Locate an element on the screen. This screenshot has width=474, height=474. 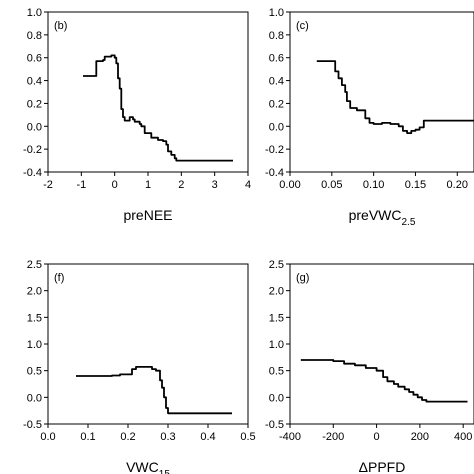
x-tick-label: -200 is located at coordinates (333, 437).